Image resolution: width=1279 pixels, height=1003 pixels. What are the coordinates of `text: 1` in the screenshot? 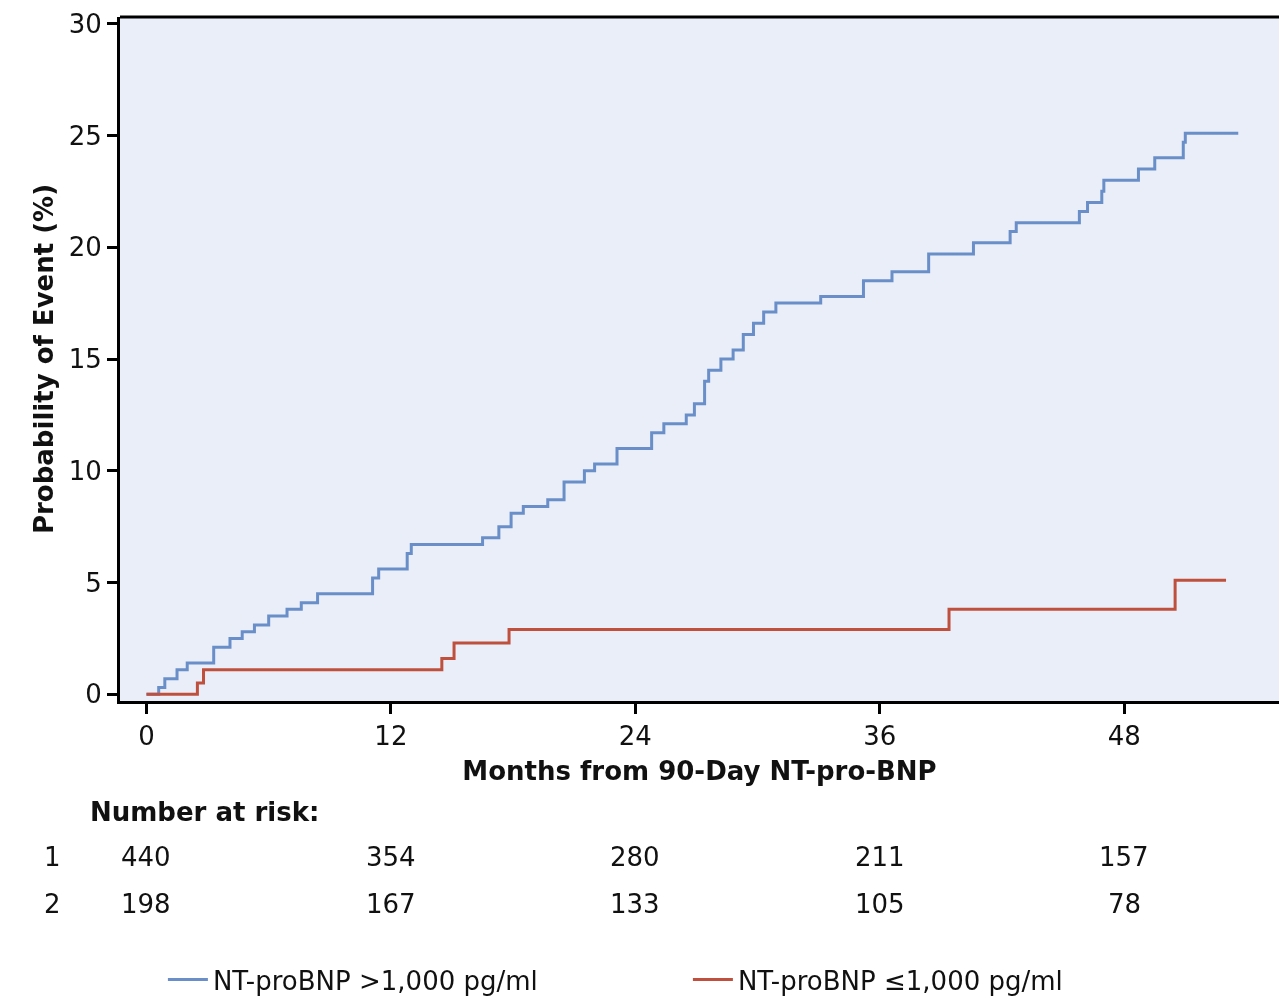 It's located at (52, 857).